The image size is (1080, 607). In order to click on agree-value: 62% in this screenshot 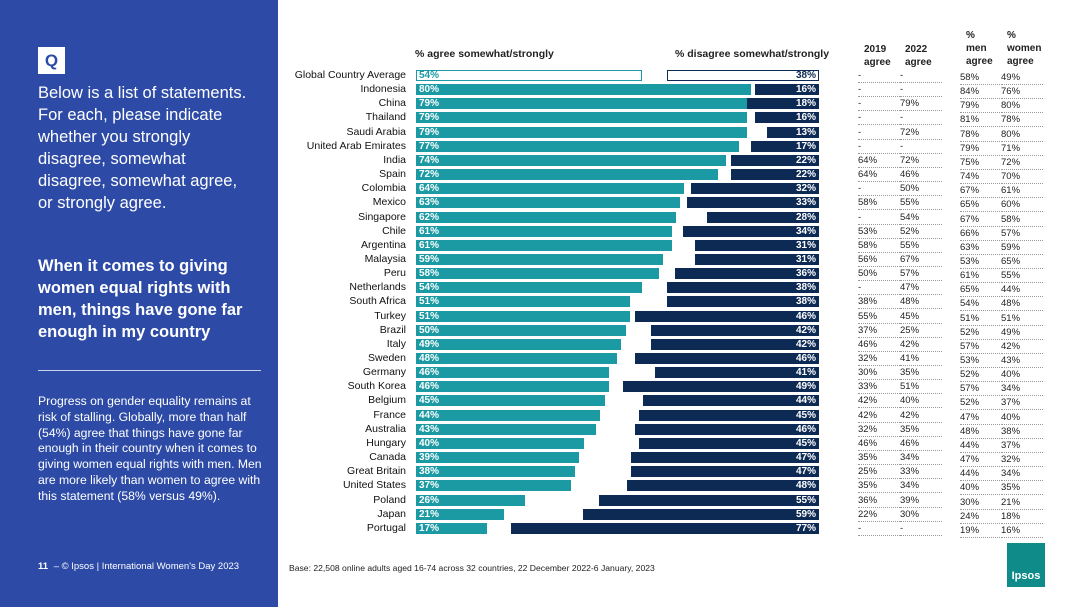, I will do `click(429, 217)`.